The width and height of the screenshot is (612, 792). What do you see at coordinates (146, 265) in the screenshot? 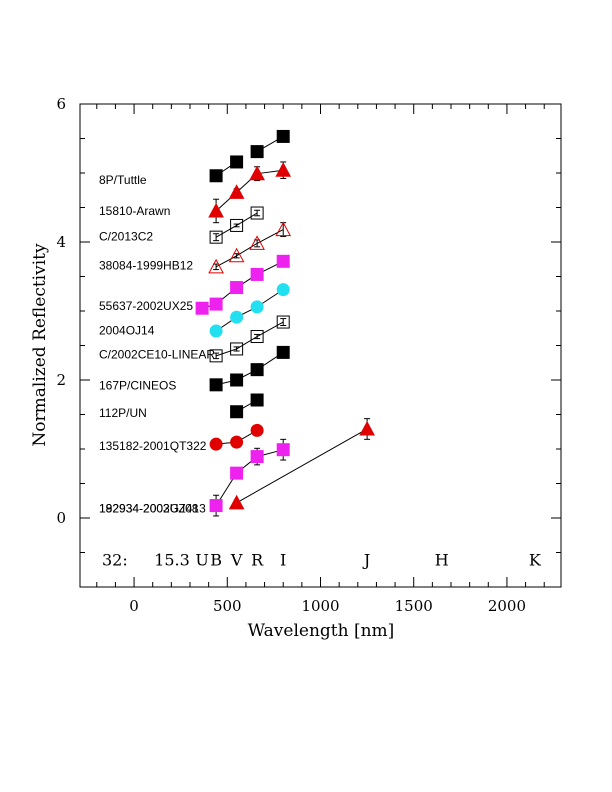
I see `series-label-38084-1999hb12: 38084-1999HB12` at bounding box center [146, 265].